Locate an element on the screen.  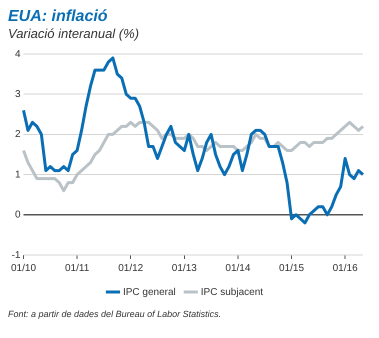
text: Font: a partir de dades del Bureau of Labor Statistics. is located at coordinates (115, 314).